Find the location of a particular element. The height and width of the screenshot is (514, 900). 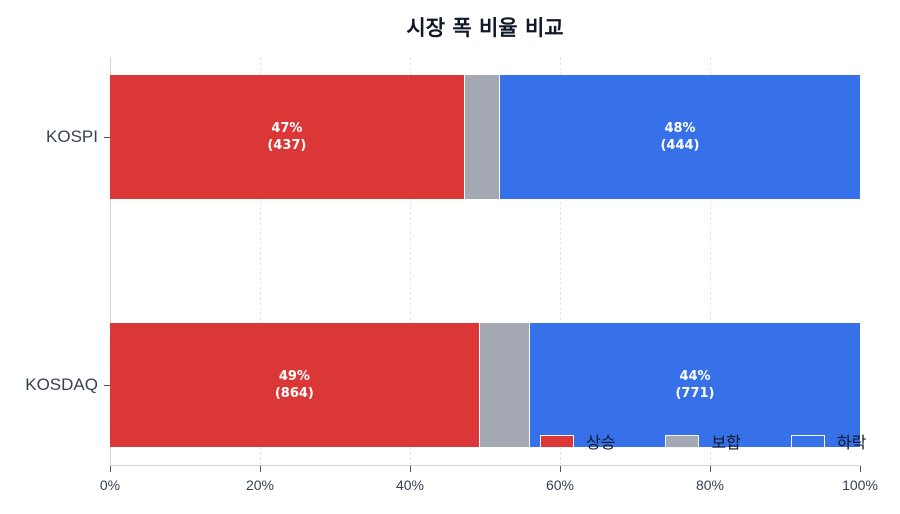

legend-item-down: 하락 is located at coordinates (828, 441).